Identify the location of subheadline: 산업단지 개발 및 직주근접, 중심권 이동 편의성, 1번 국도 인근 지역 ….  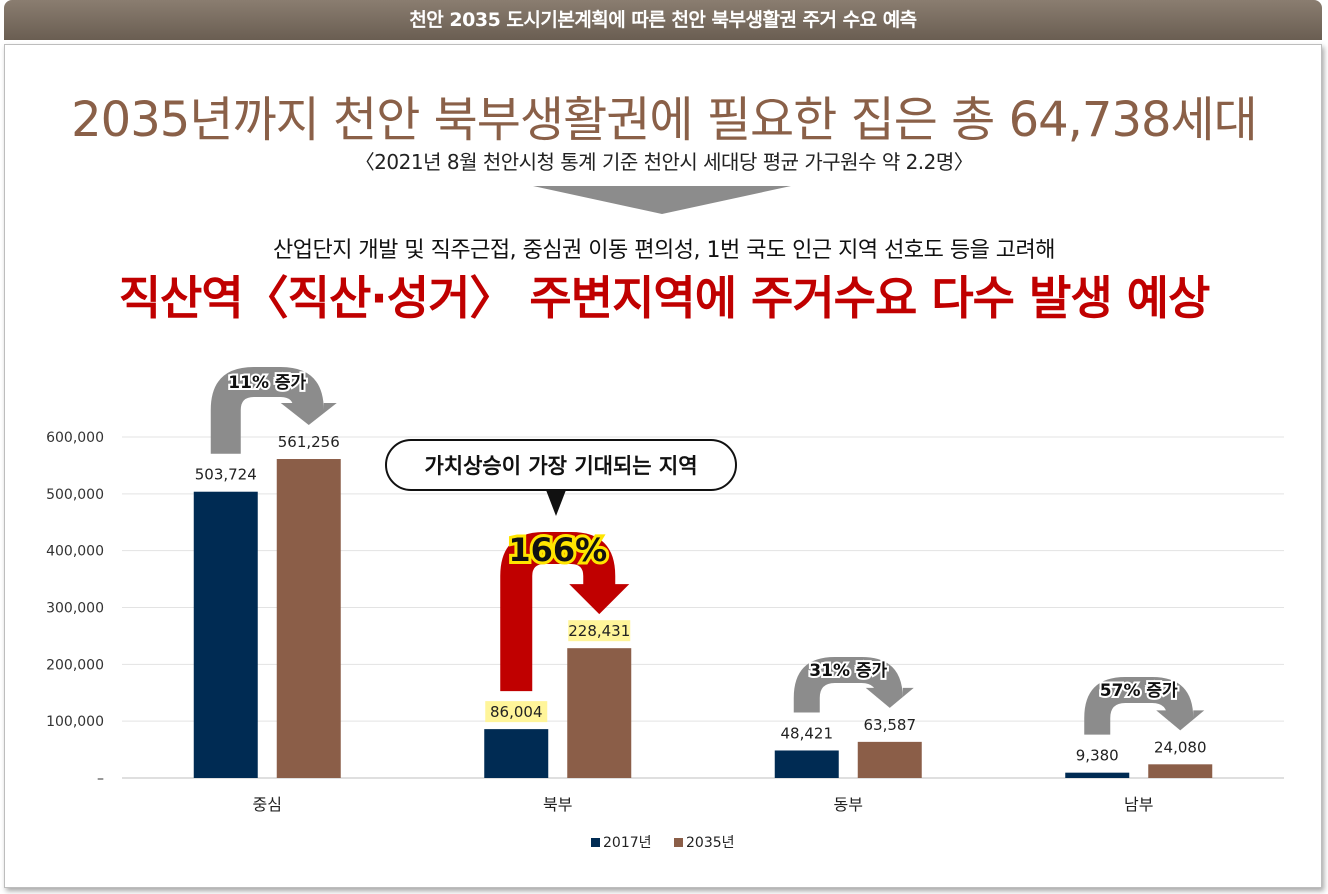
(664, 250).